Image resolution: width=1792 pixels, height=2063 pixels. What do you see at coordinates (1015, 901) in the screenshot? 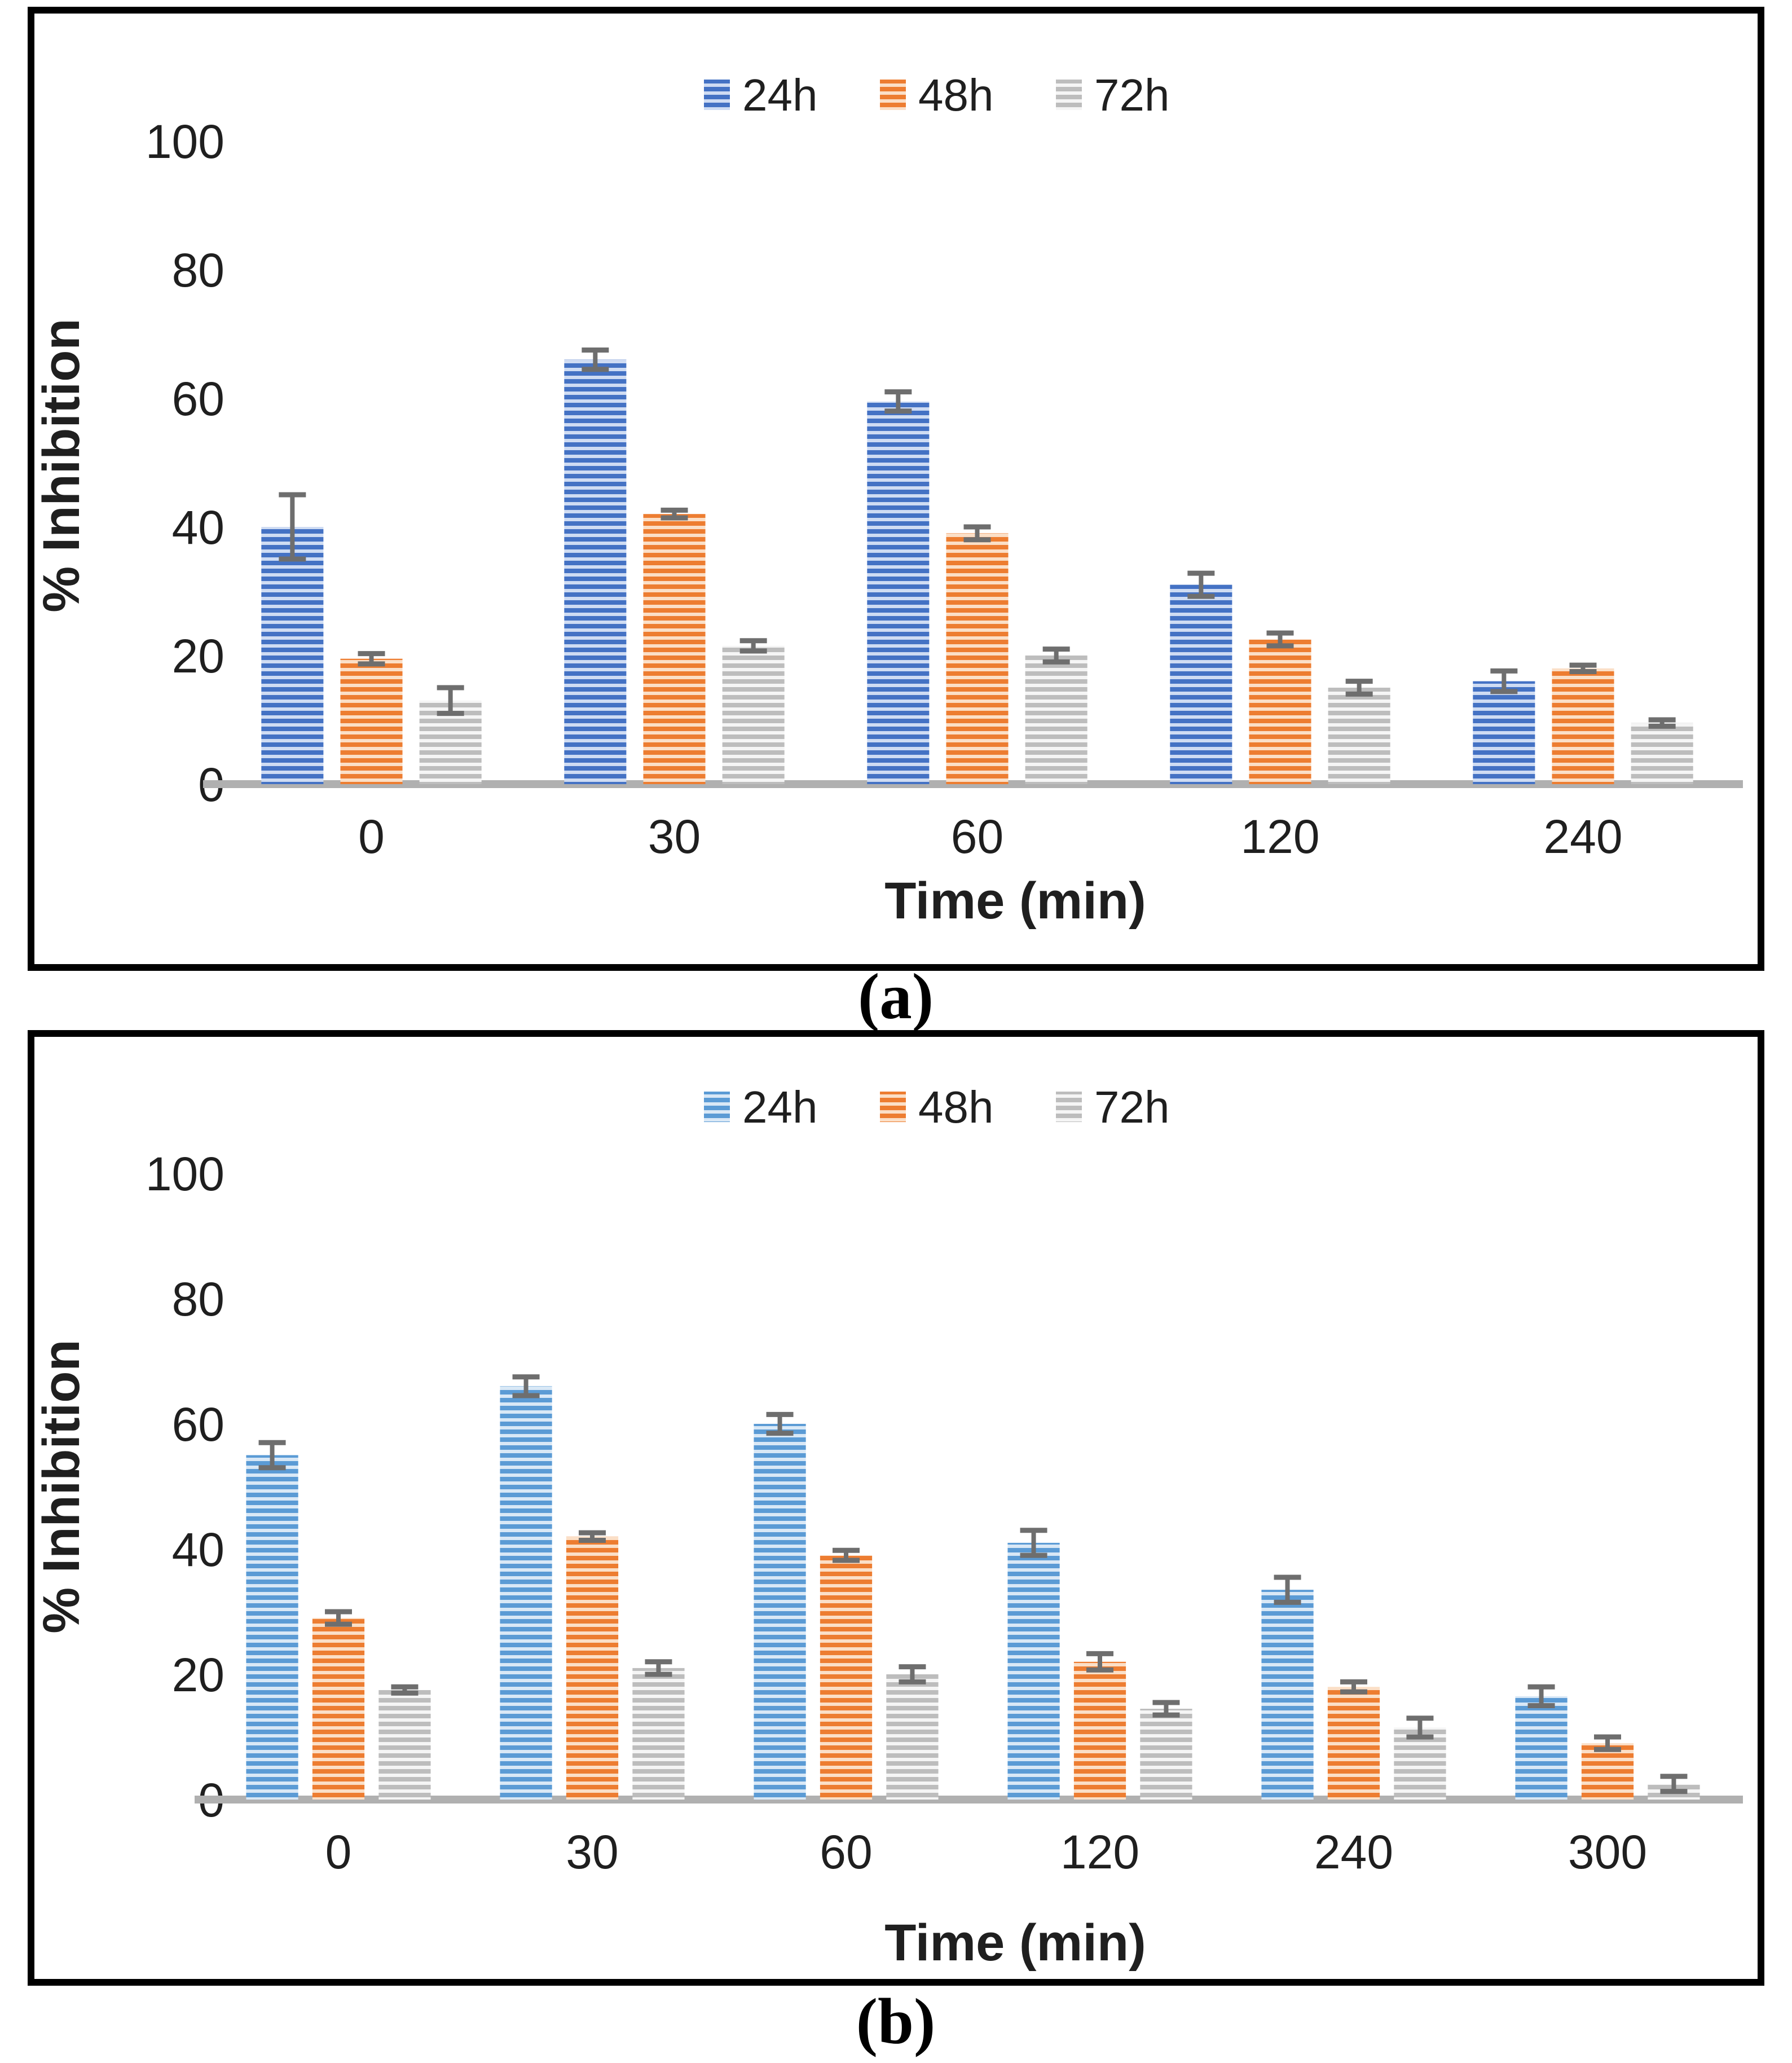
I see `chart-a-x-axis-title: Time (min)` at bounding box center [1015, 901].